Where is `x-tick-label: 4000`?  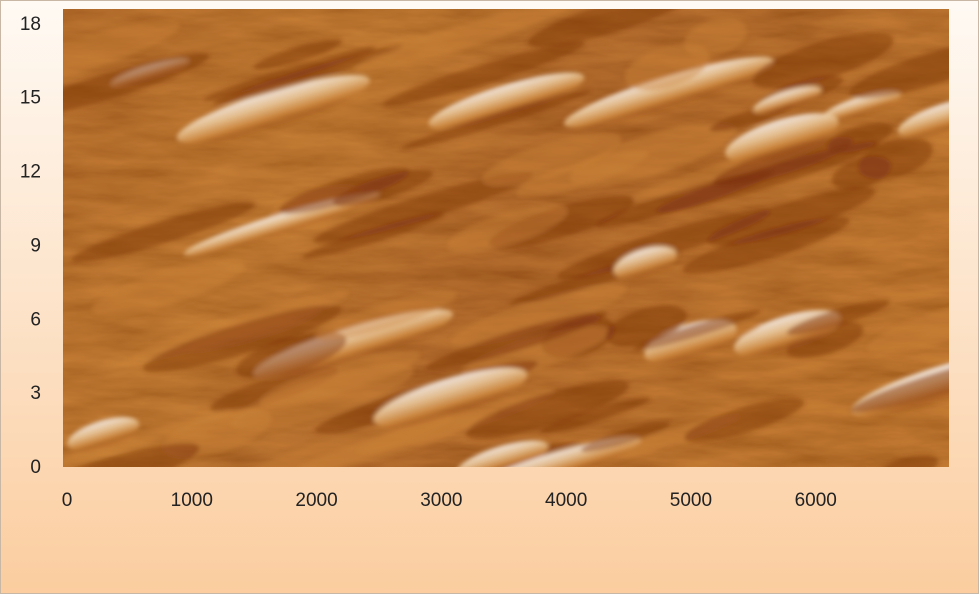
x-tick-label: 4000 is located at coordinates (566, 500).